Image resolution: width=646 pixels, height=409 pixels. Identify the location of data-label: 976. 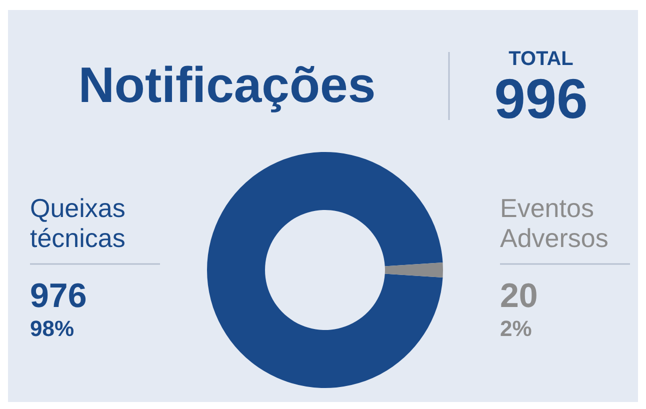
(58, 296).